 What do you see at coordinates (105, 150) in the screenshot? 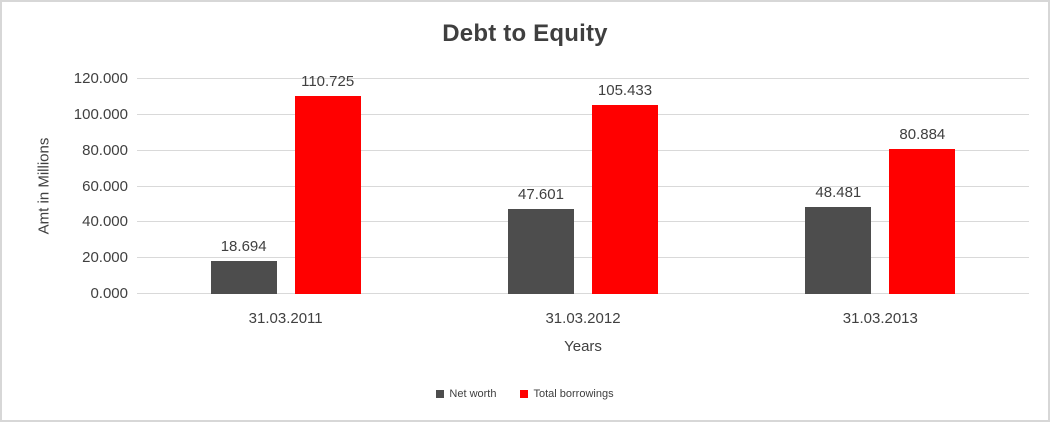
I see `y-axis-tick-label: 80.000` at bounding box center [105, 150].